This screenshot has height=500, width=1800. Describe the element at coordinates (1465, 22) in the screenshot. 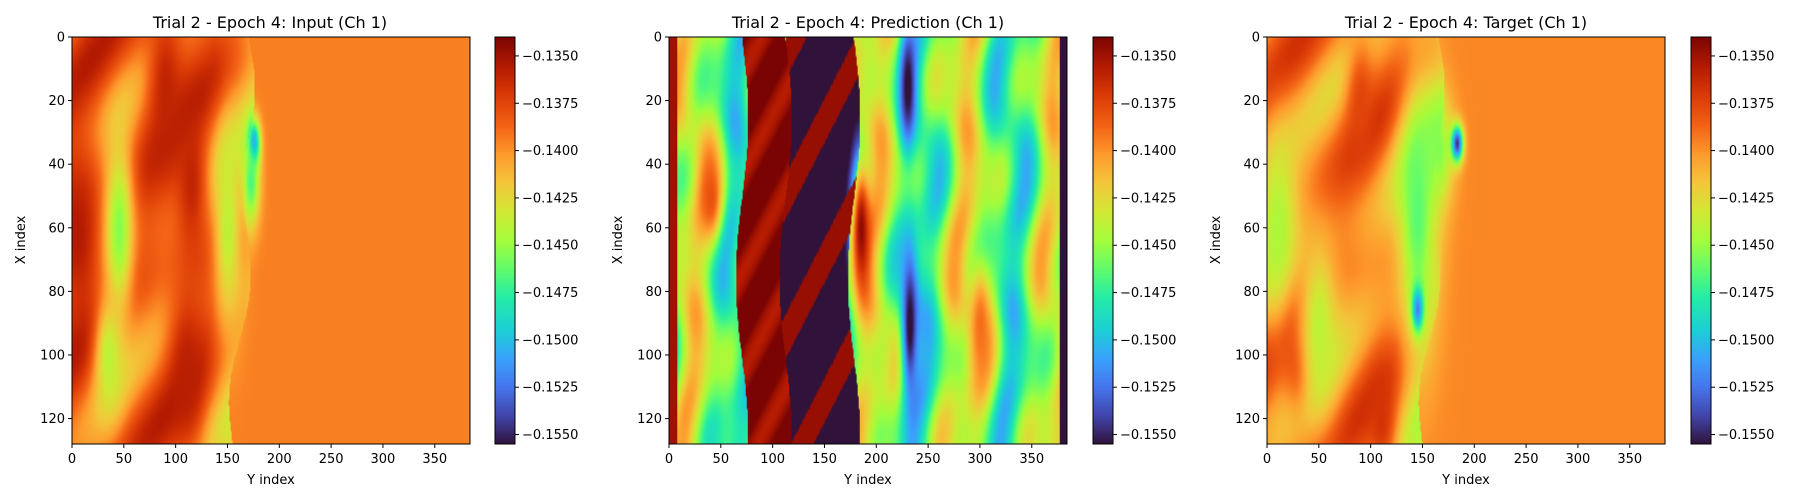

I see `panel-title: Trial 2 - Epoch 4: Target (Ch 1)` at that location.